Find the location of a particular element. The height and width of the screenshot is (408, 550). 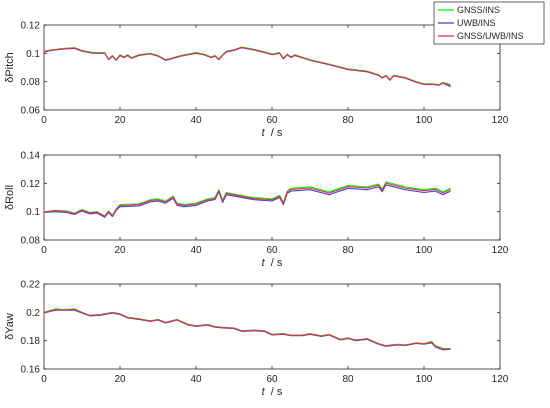

y-tick-label: 0.22 is located at coordinates (31, 285).